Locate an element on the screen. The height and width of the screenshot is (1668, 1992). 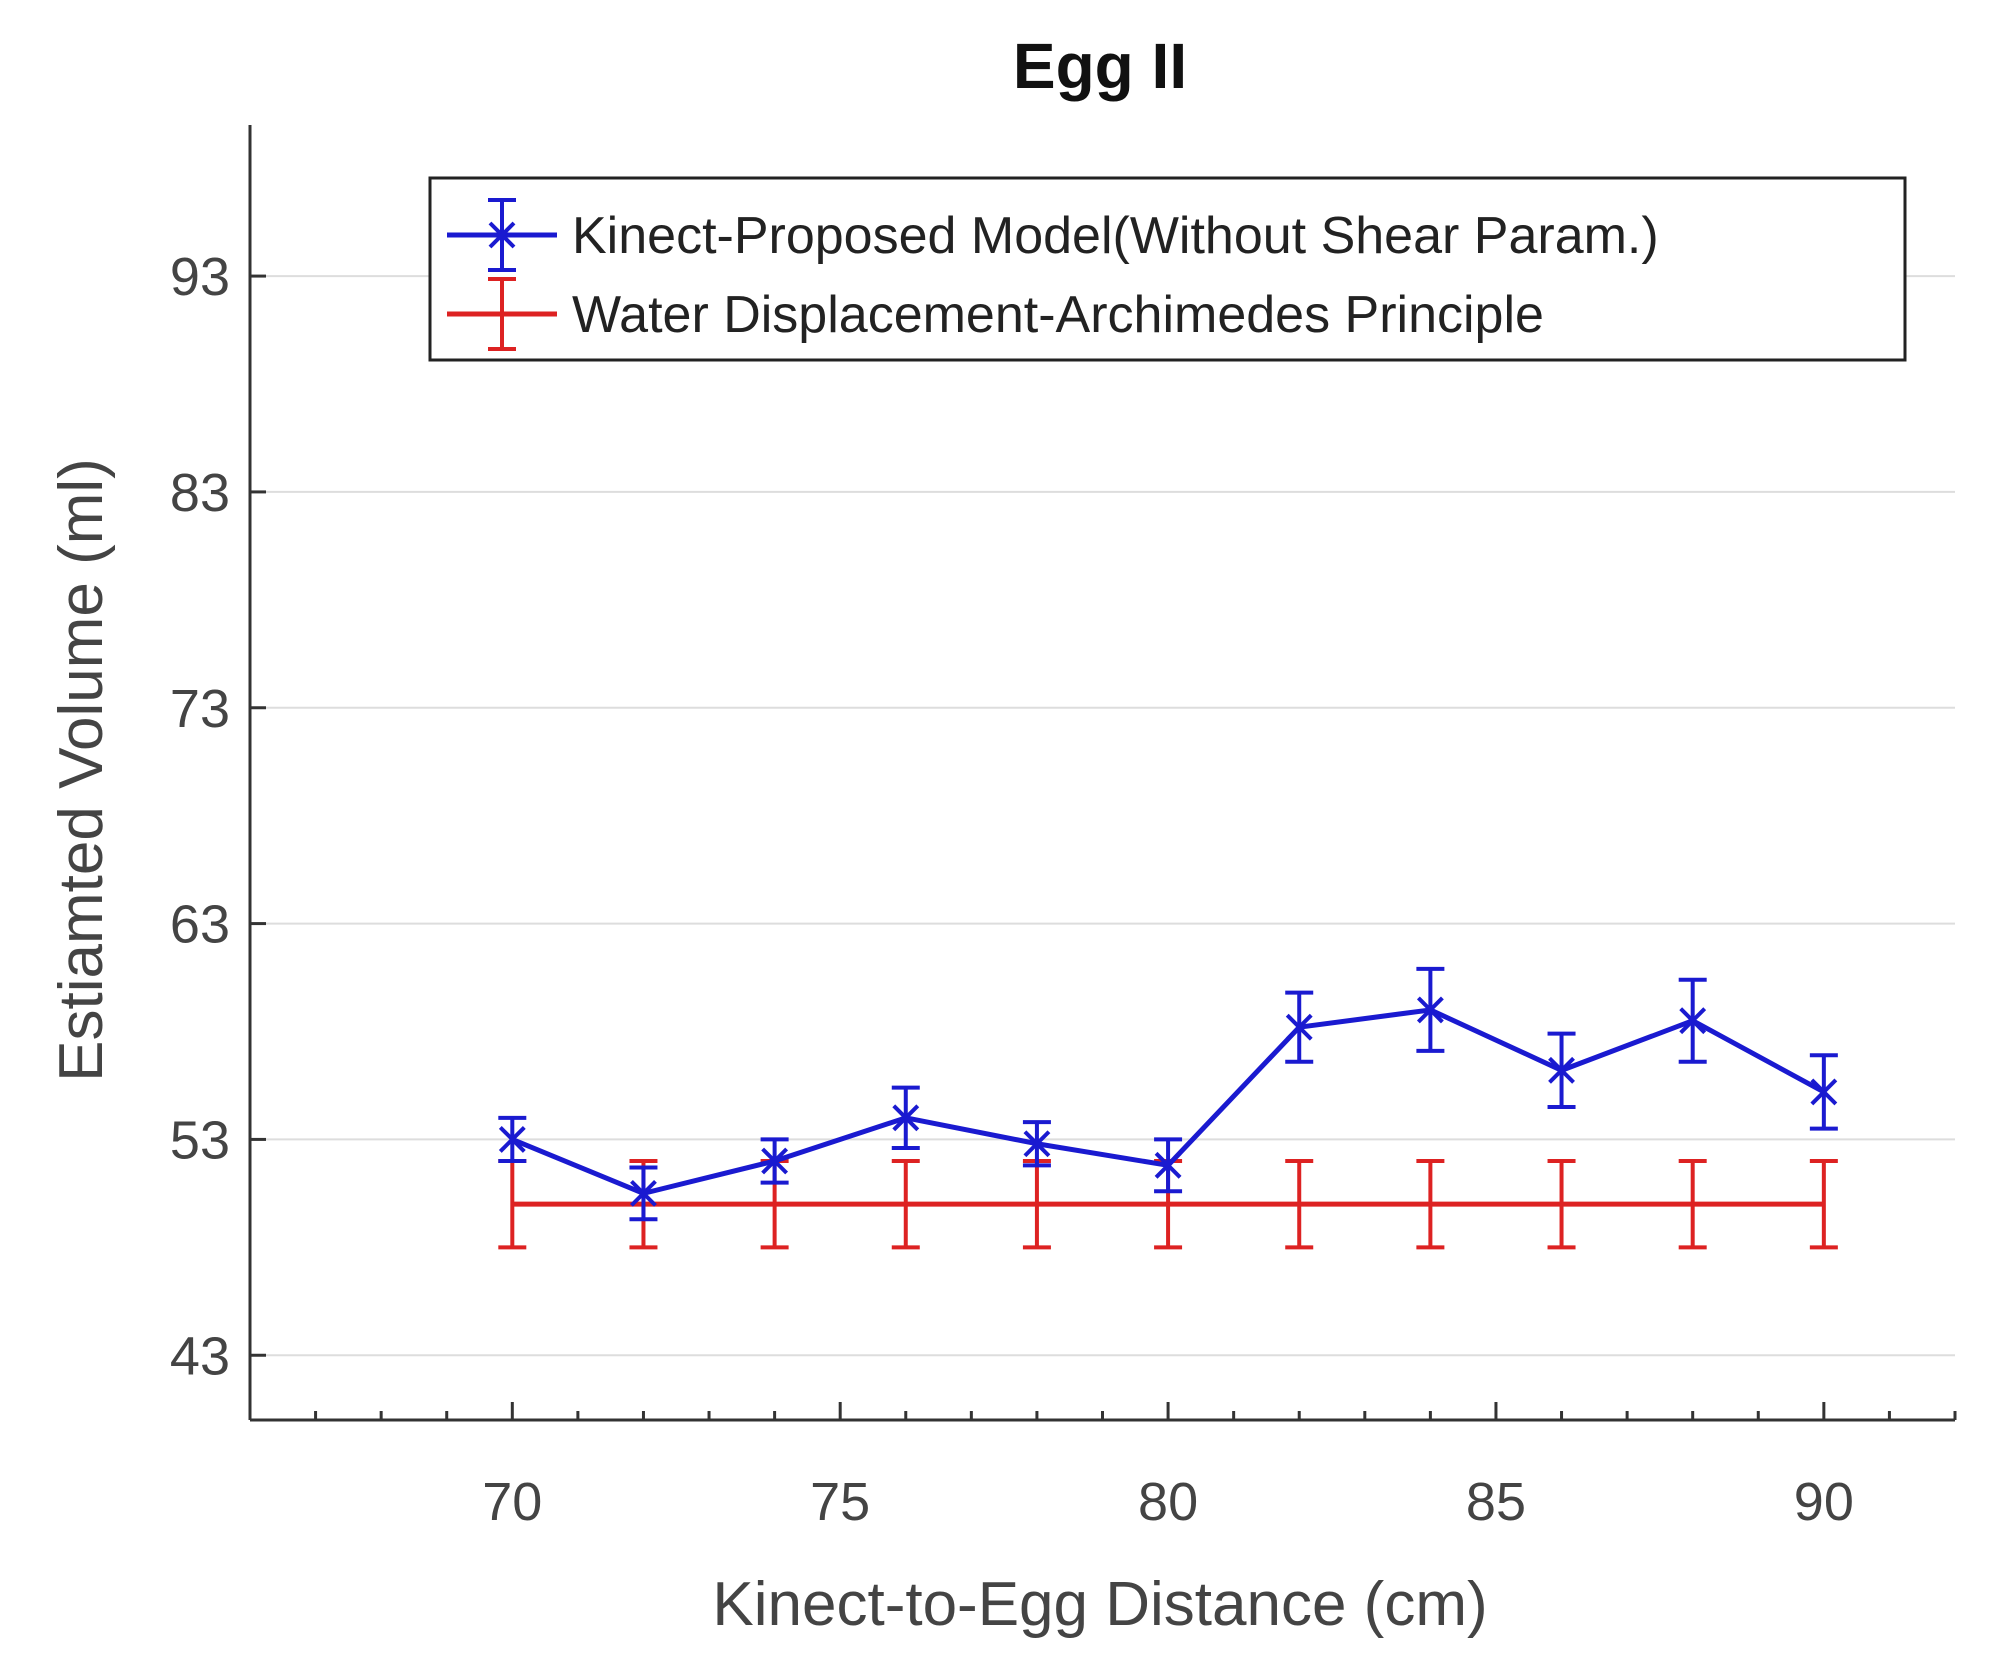
y-tick-label-53: 53 is located at coordinates (200, 1140).